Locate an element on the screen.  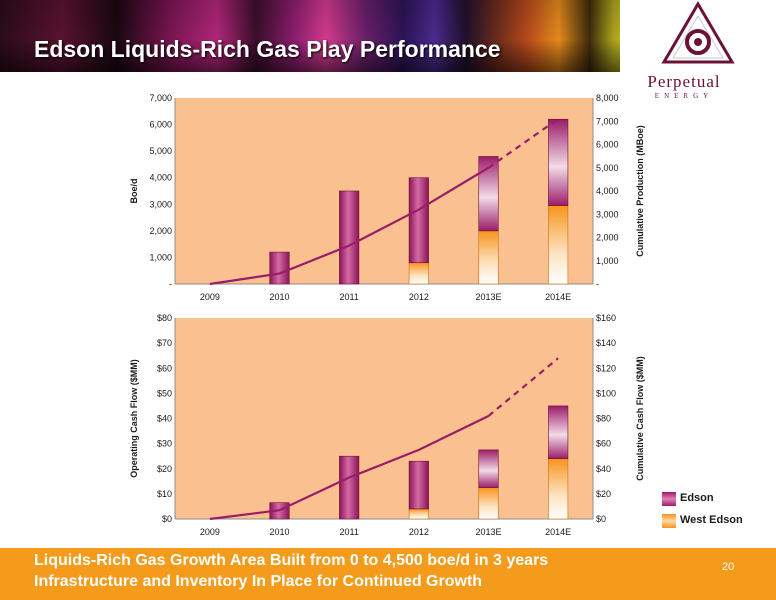
top-x-tick-label: 2014E is located at coordinates (558, 297).